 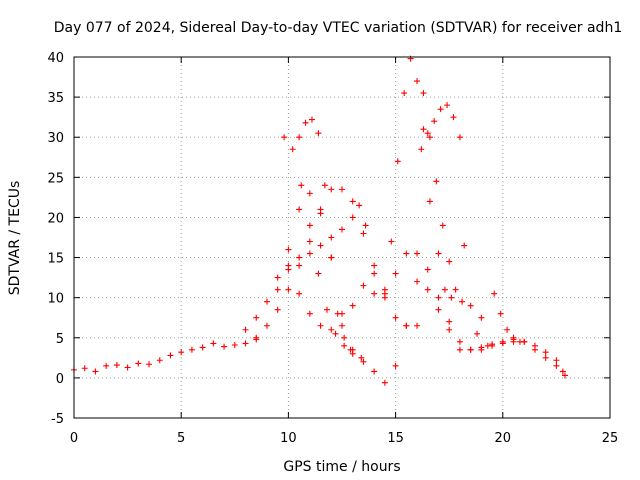 What do you see at coordinates (395, 438) in the screenshot?
I see `x-tick-label: 15` at bounding box center [395, 438].